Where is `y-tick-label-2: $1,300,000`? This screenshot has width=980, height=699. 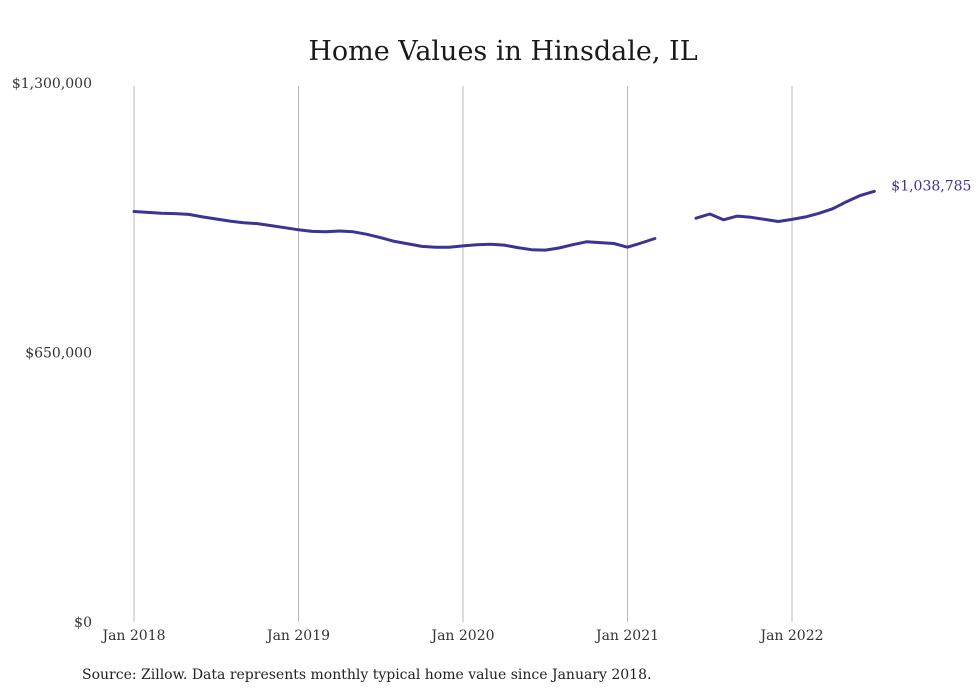
y-tick-label-2: $1,300,000 is located at coordinates (52, 84).